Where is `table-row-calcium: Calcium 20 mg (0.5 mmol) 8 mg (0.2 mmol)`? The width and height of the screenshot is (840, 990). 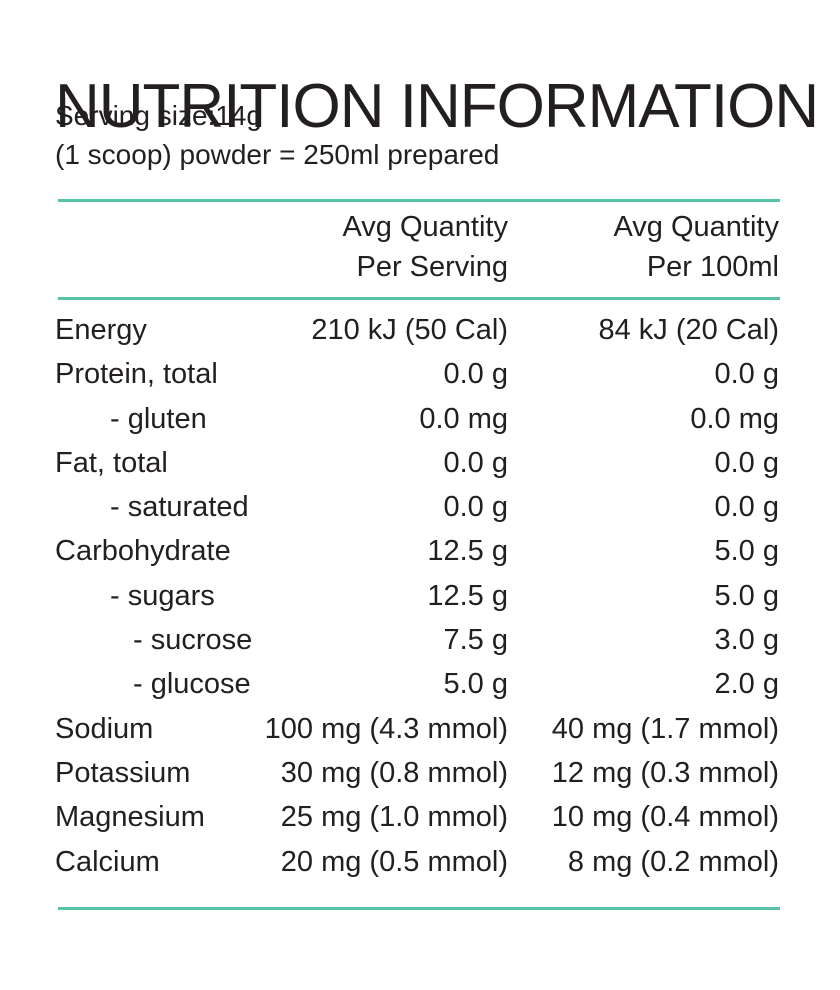
table-row-calcium: Calcium 20 mg (0.5 mmol) 8 mg (0.2 mmol) is located at coordinates (420, 862).